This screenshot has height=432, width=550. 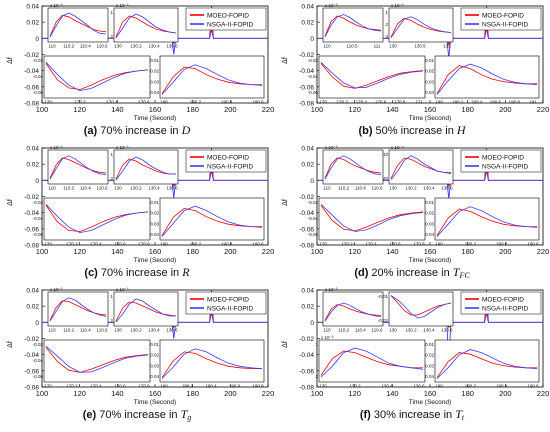 I want to click on x-tick-label: 100, so click(x=317, y=109).